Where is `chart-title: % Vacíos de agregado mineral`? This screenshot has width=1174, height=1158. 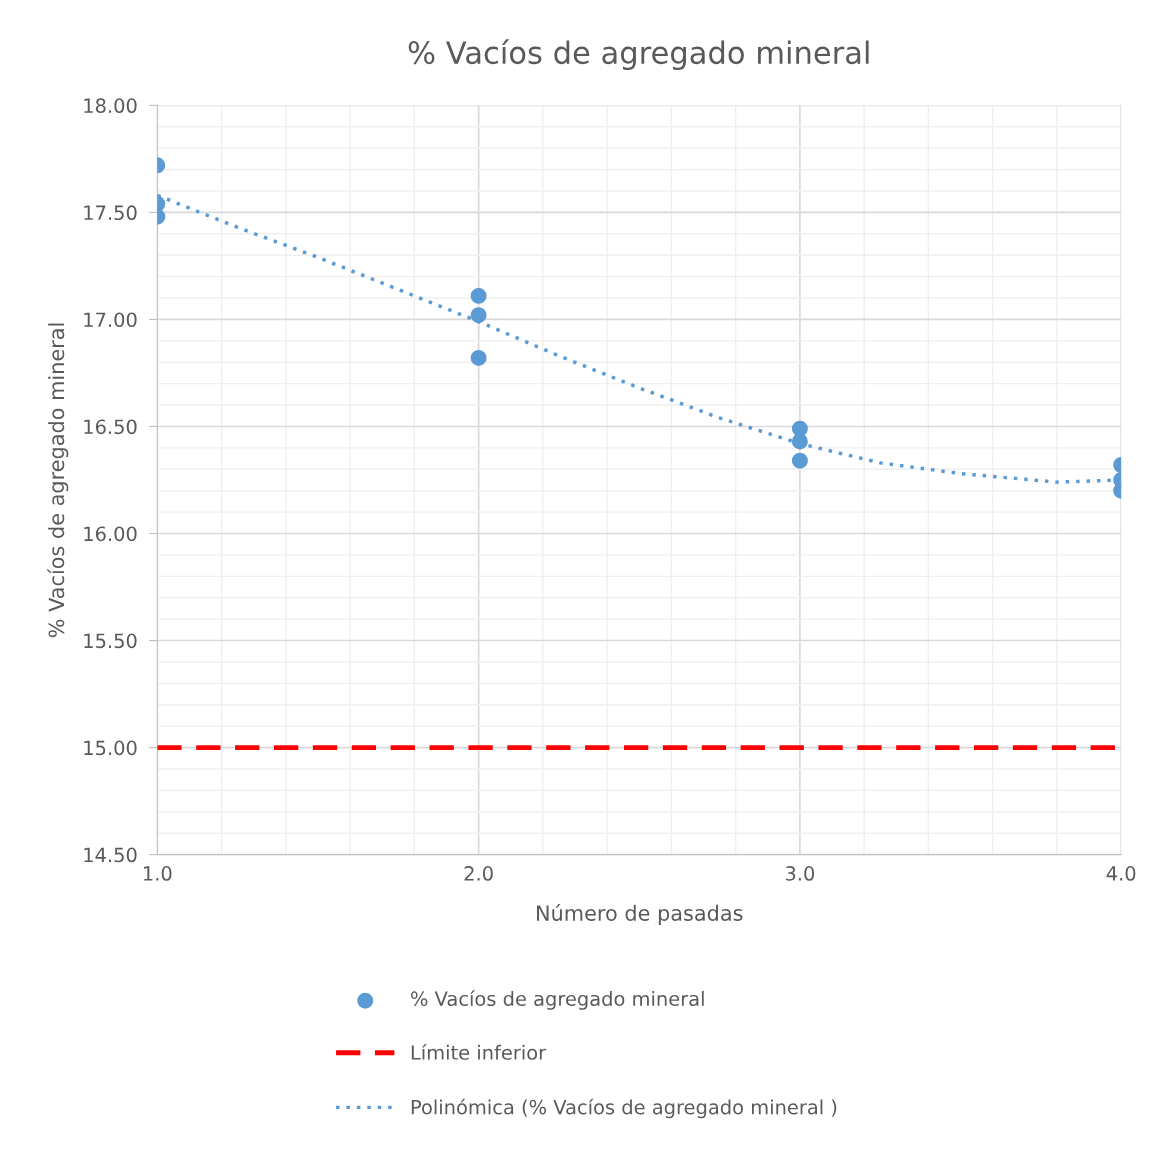 chart-title: % Vacíos de agregado mineral is located at coordinates (638, 55).